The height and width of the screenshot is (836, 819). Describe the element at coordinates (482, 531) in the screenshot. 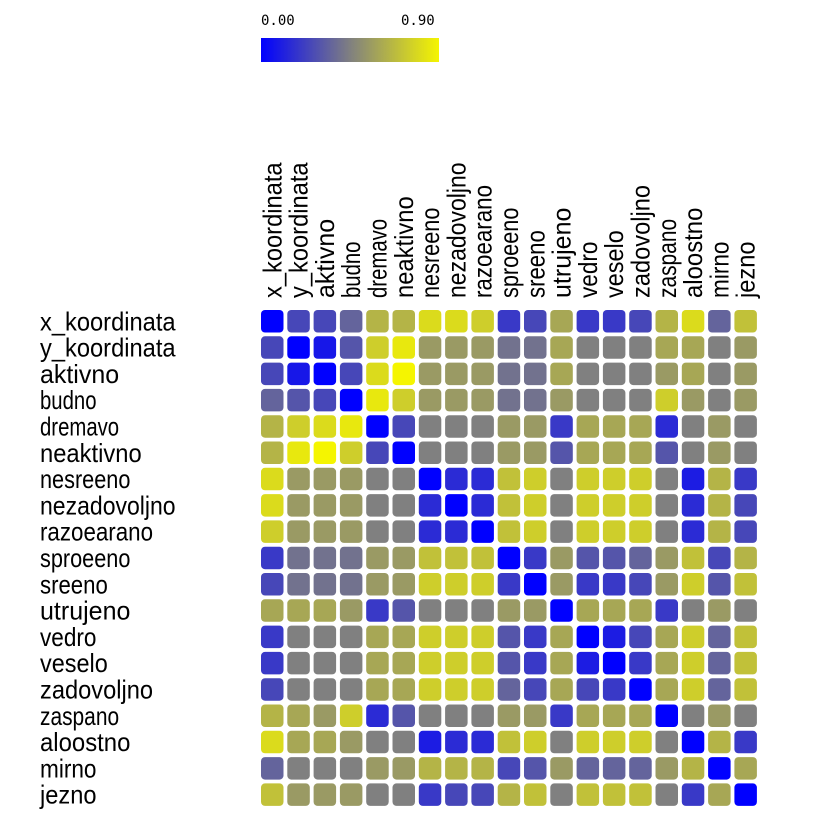

I see `cell-razoearano-razoearano` at that location.